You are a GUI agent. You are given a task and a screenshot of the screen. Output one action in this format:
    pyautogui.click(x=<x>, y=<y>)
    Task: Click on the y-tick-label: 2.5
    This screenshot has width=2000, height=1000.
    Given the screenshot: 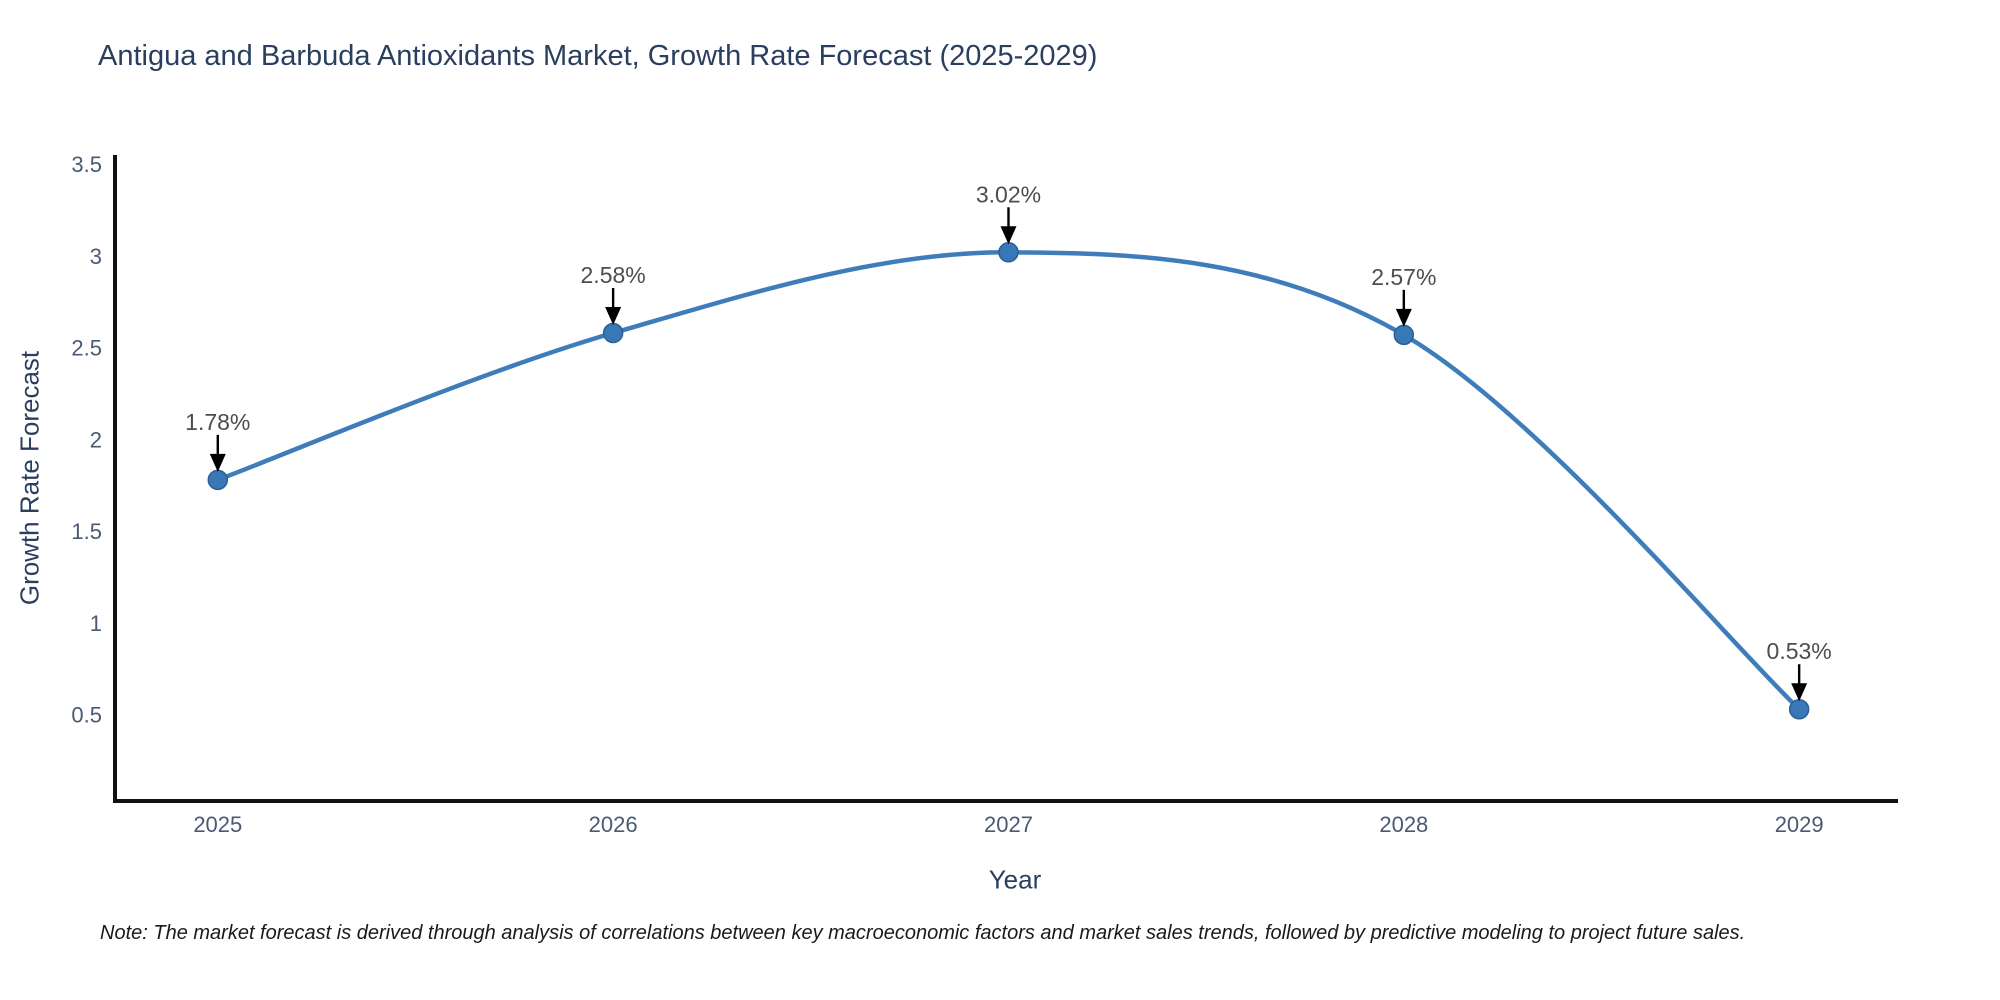 What is the action you would take?
    pyautogui.click(x=86, y=348)
    